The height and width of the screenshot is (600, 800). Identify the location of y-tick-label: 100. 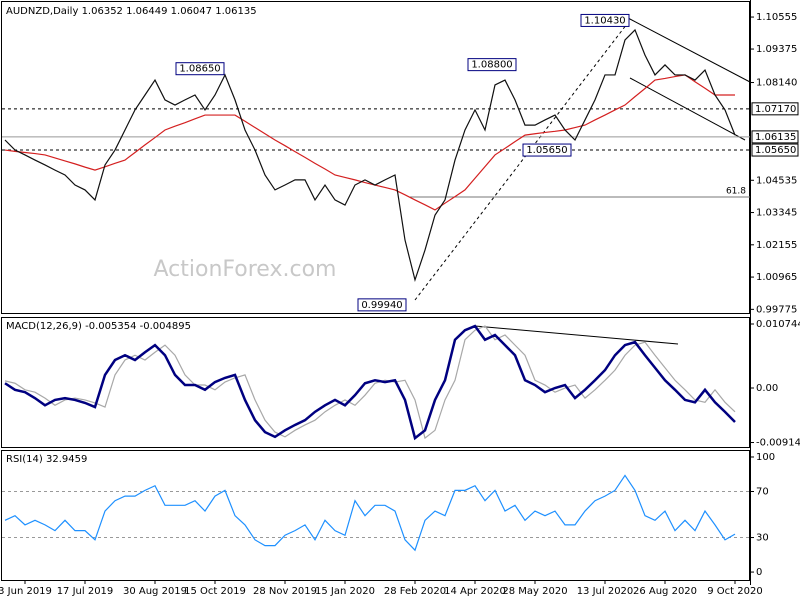
(765, 457).